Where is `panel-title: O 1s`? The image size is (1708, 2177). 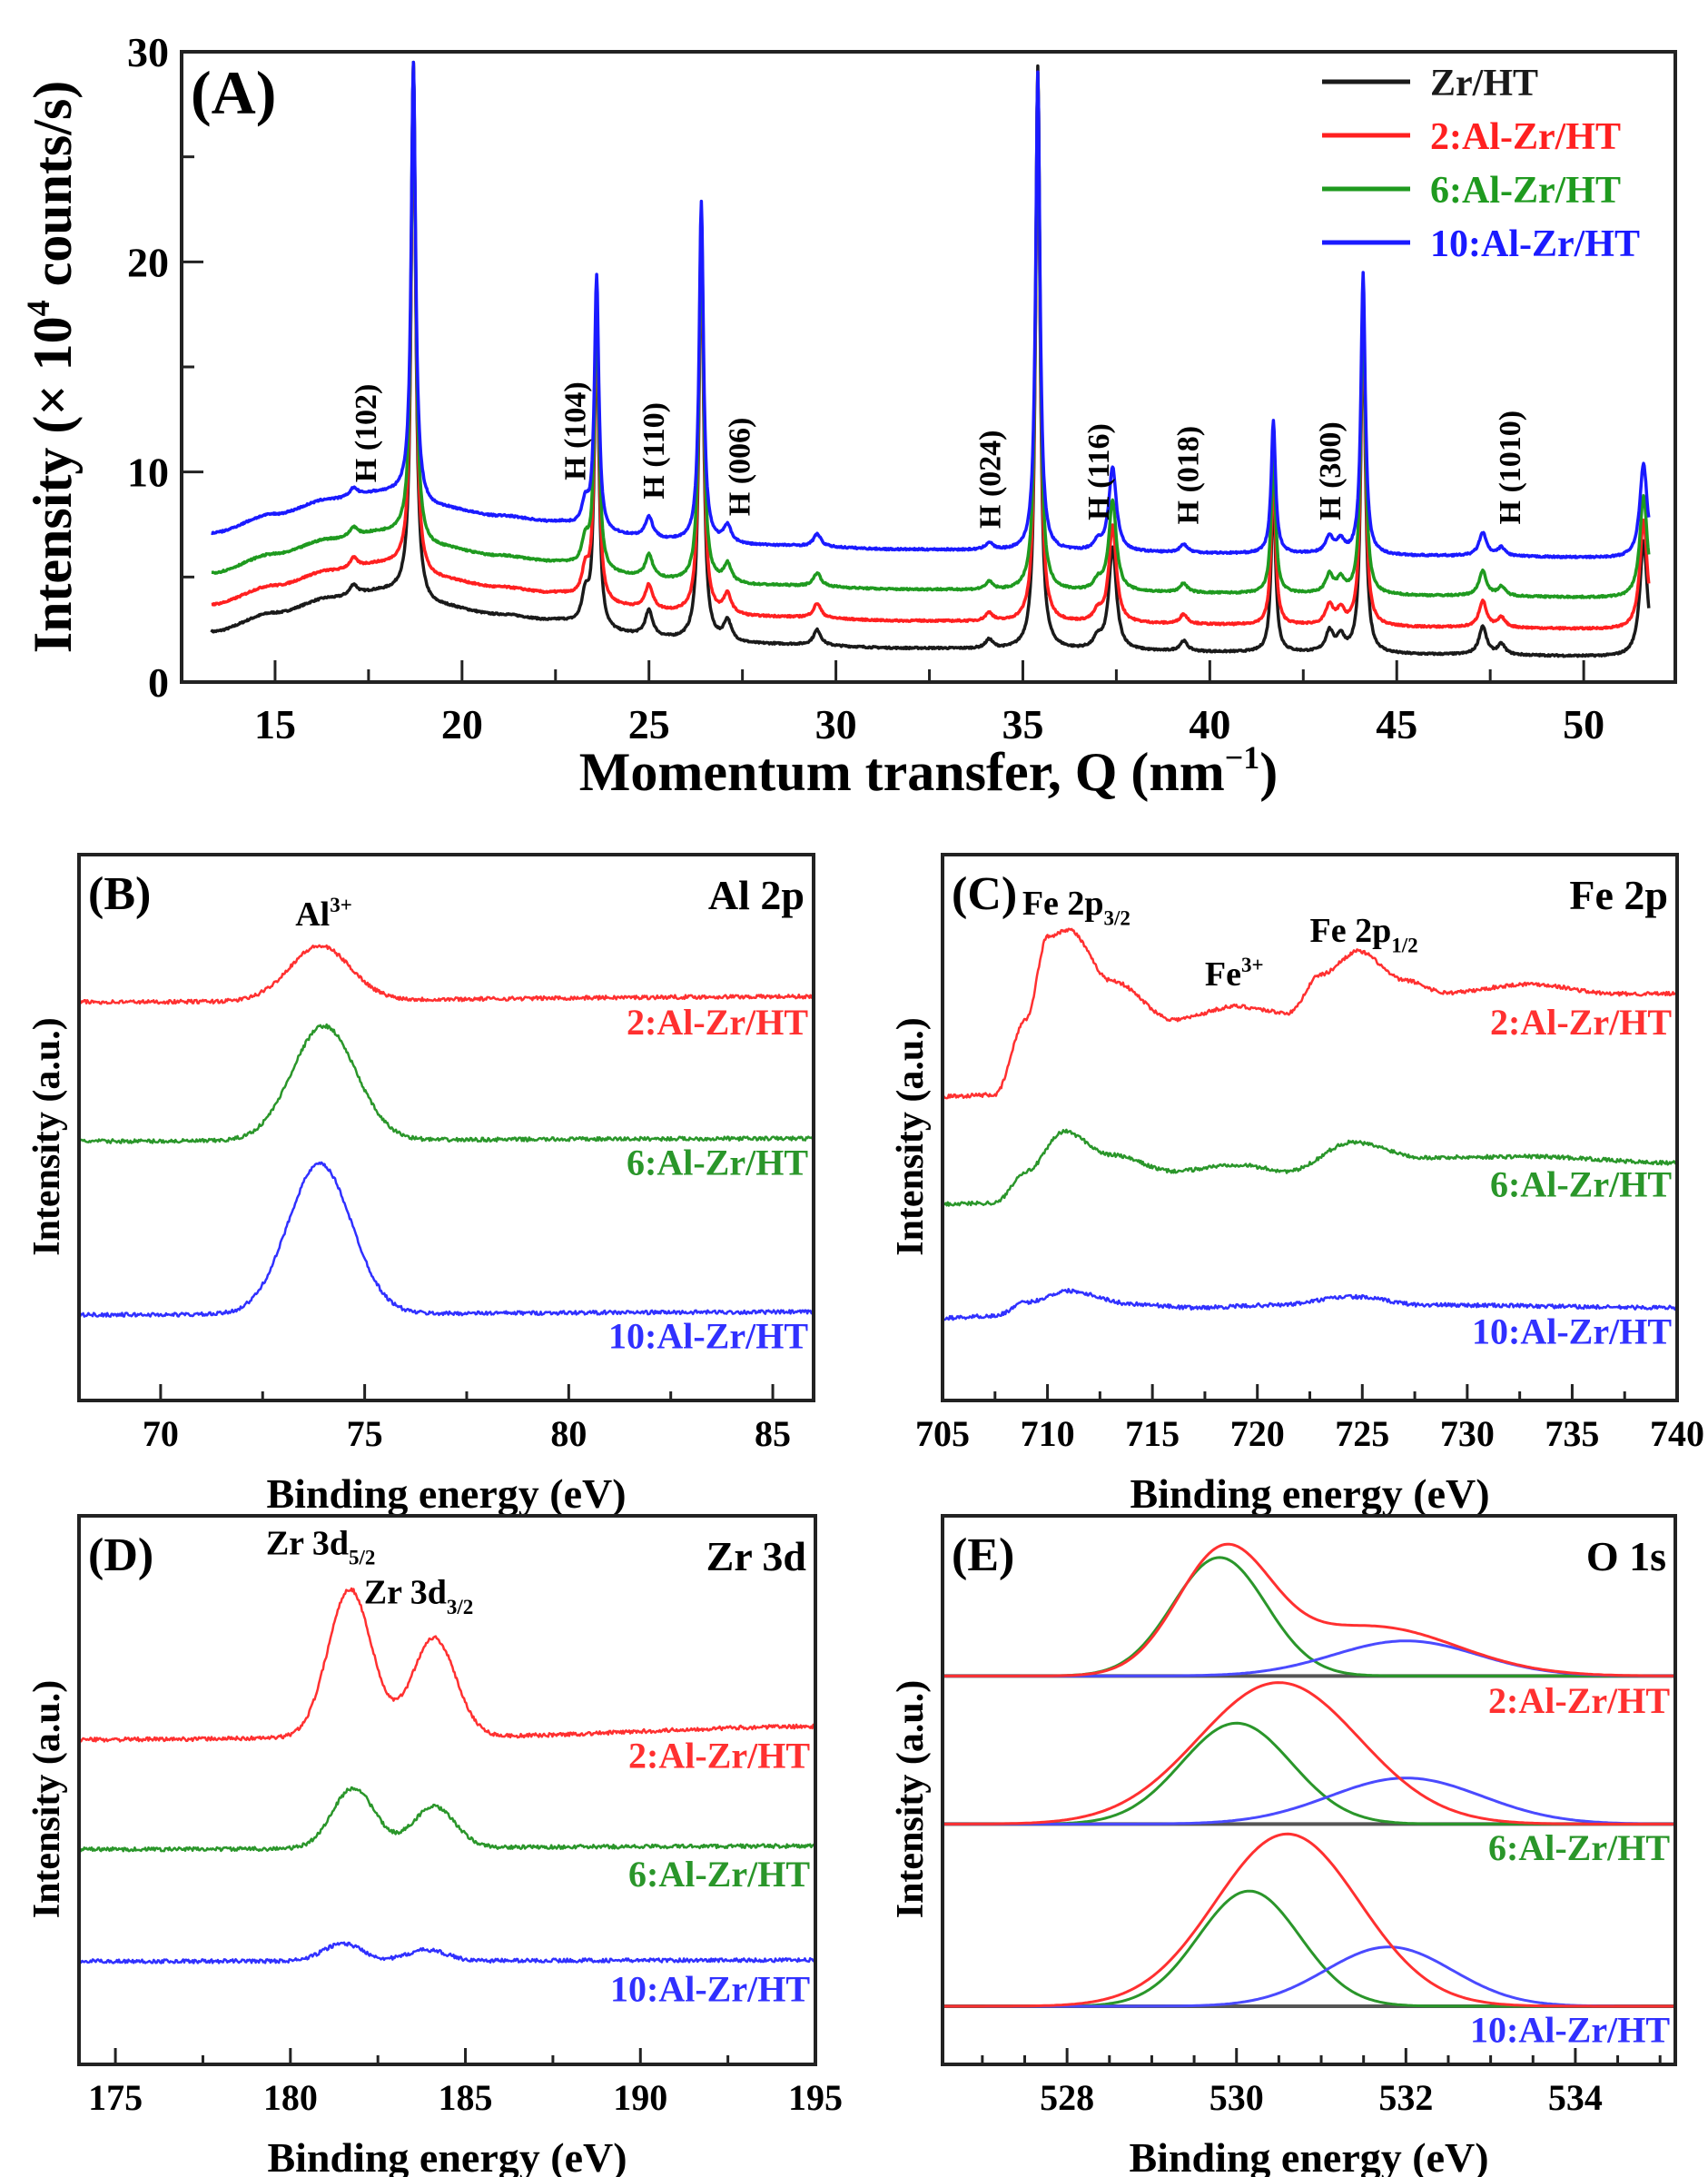 panel-title: O 1s is located at coordinates (1626, 1556).